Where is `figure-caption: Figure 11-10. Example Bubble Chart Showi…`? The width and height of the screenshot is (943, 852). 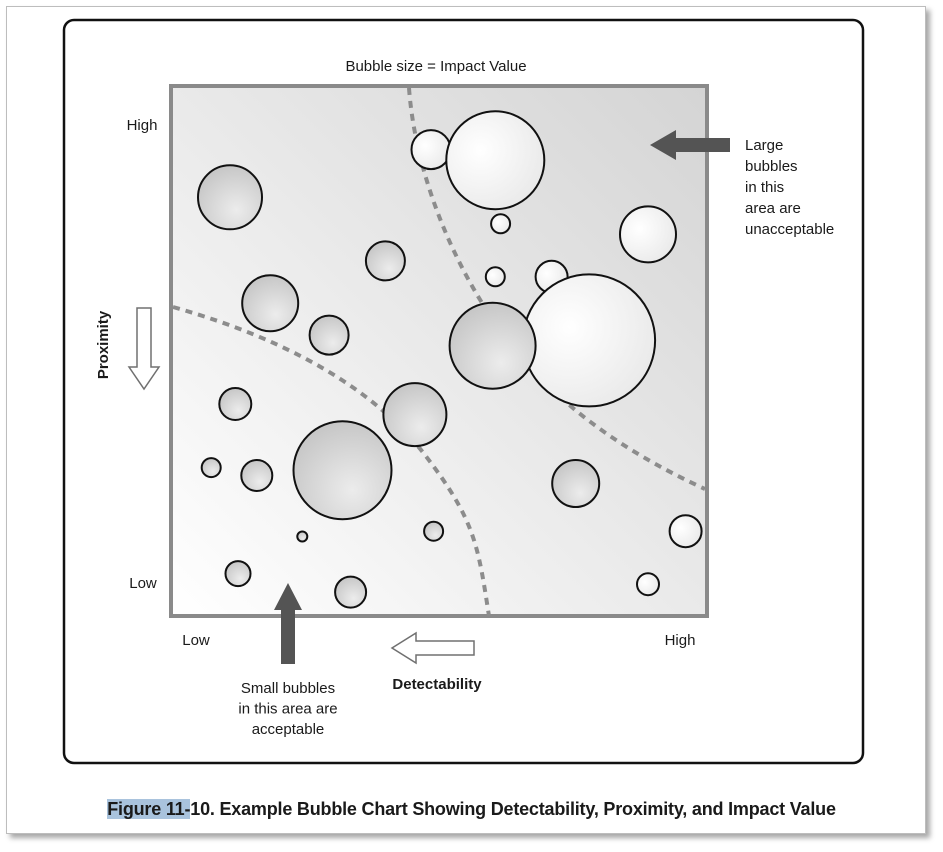
figure-caption: Figure 11-10. Example Bubble Chart Showi… is located at coordinates (471, 809).